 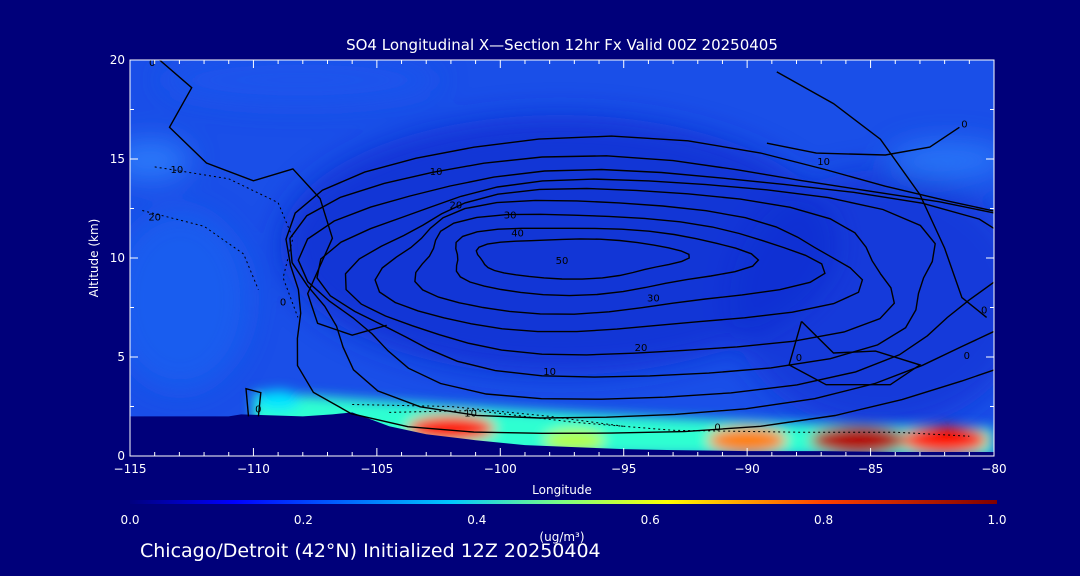 What do you see at coordinates (129, 520) in the screenshot?
I see `colorbar-tick-label: 0.0` at bounding box center [129, 520].